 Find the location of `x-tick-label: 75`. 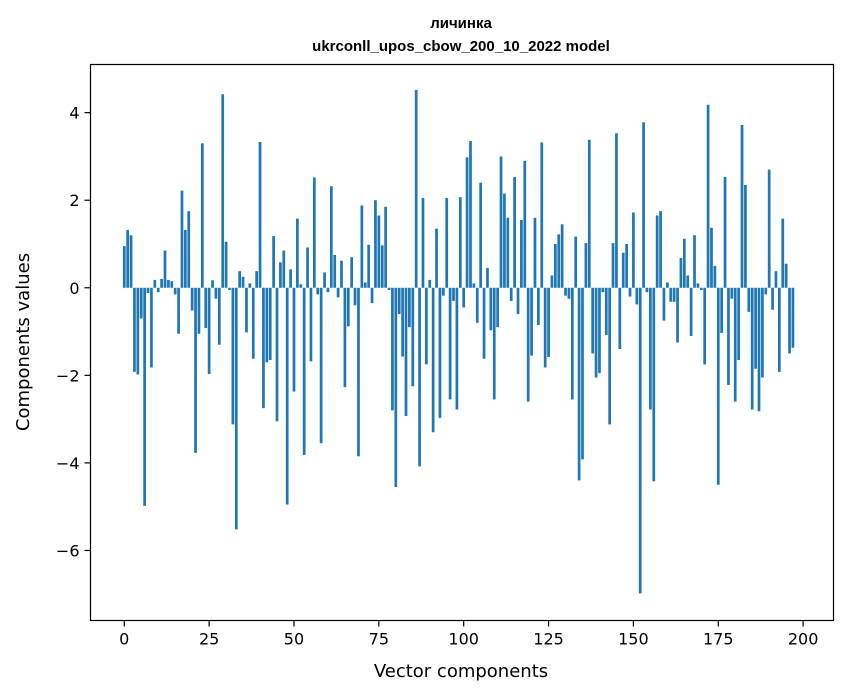

x-tick-label: 75 is located at coordinates (379, 639).